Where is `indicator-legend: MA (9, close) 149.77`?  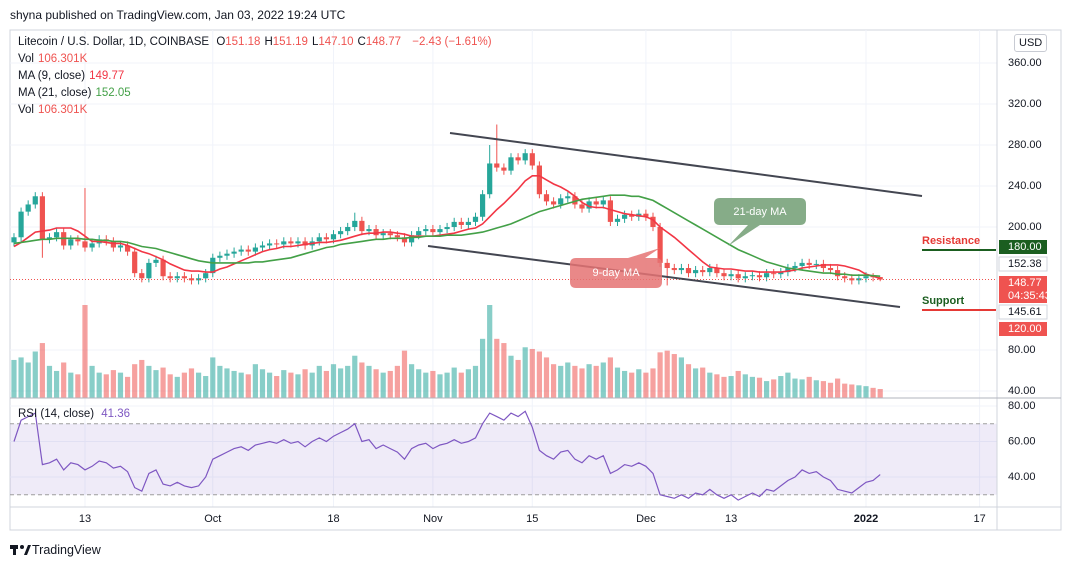
indicator-legend: MA (9, close) 149.77 is located at coordinates (73, 76).